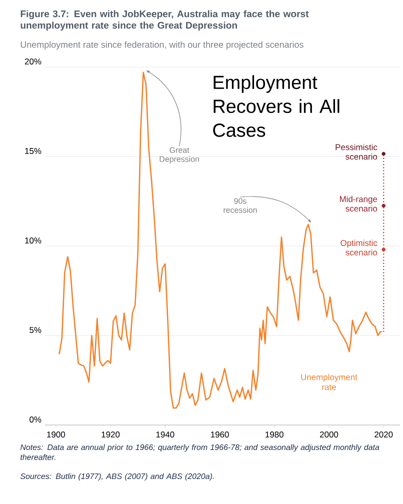  Describe the element at coordinates (383, 435) in the screenshot. I see `x-tick-label: 2020` at that location.